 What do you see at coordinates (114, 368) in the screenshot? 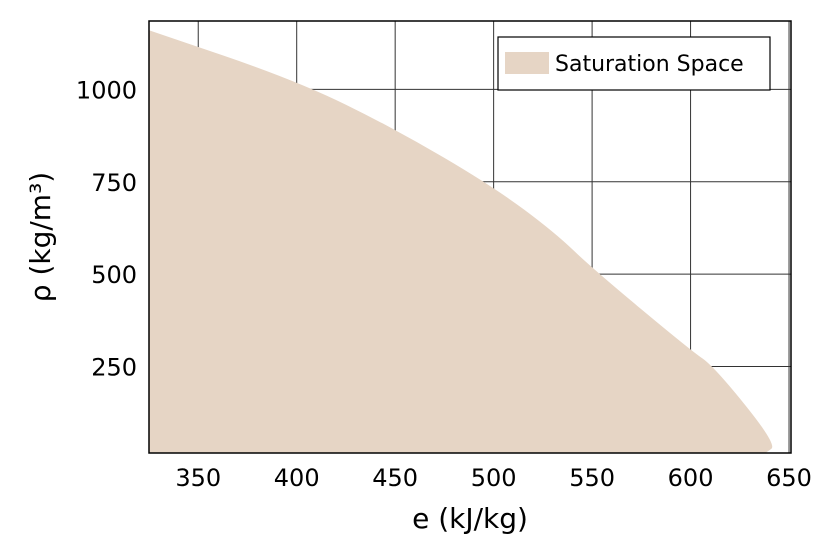
I see `y-tick-label: 250` at bounding box center [114, 368].